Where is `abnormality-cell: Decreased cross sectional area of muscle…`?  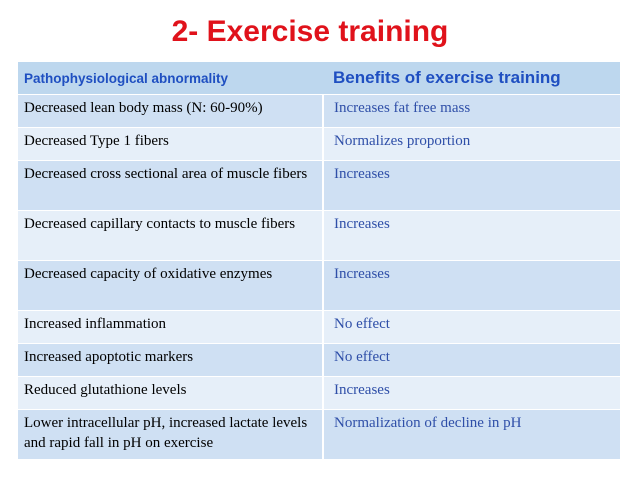
abnormality-cell: Decreased cross sectional area of muscle… is located at coordinates (171, 185).